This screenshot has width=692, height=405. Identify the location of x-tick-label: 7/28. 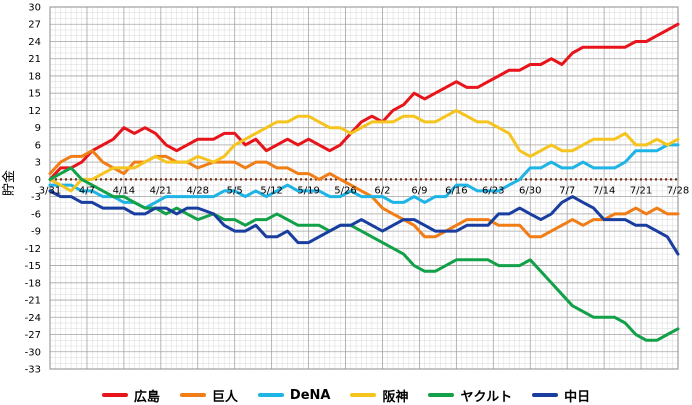
(678, 190).